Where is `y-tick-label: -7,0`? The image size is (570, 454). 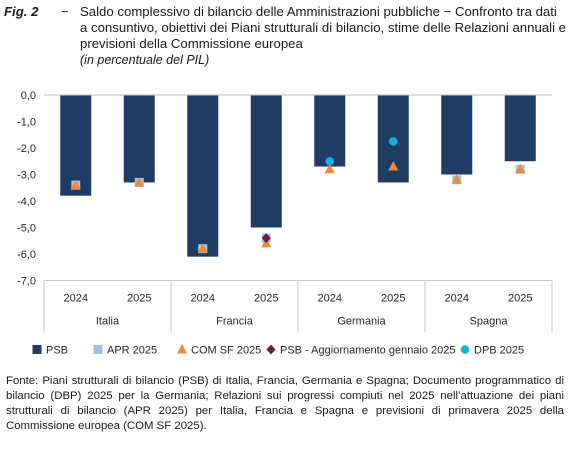 y-tick-label: -7,0 is located at coordinates (26, 282).